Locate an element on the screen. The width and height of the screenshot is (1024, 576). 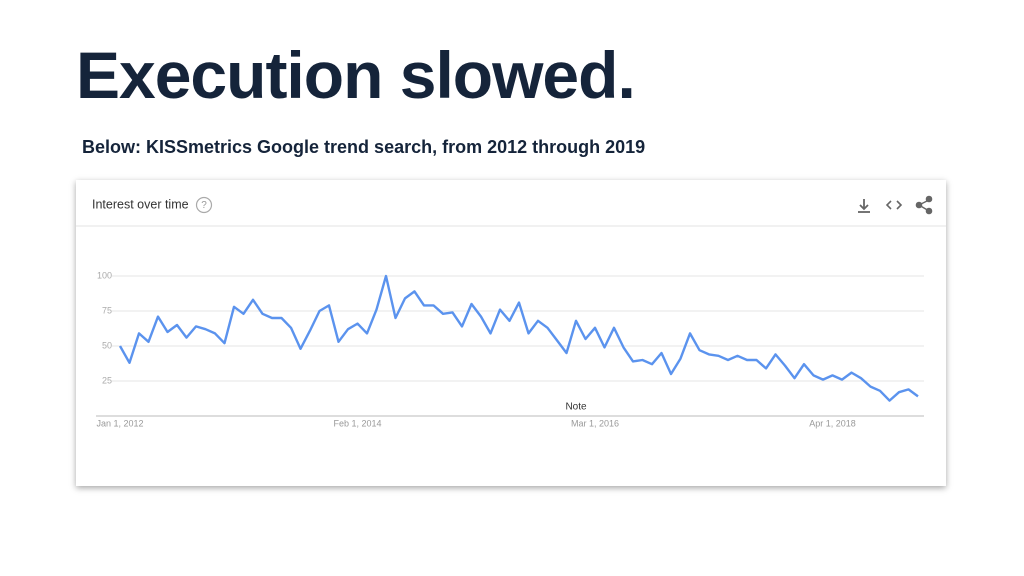
x-tick-label: Jan 1, 2012 is located at coordinates (119, 423).